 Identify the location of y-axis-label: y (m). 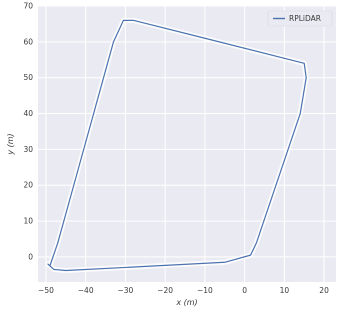
(10, 144).